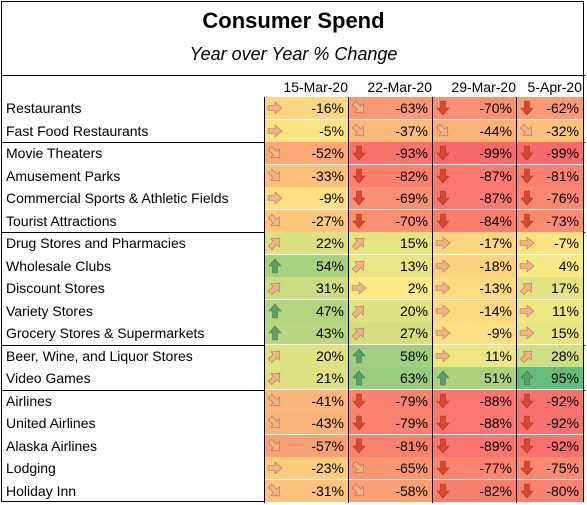 The height and width of the screenshot is (505, 587). What do you see at coordinates (565, 310) in the screenshot?
I see `cell-value: 11%` at bounding box center [565, 310].